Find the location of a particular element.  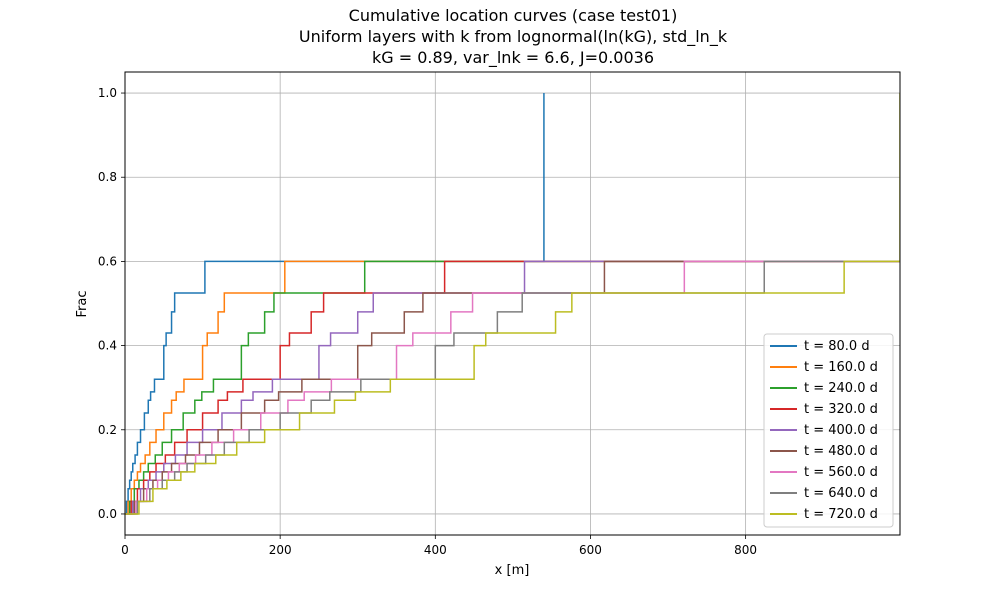

chart-title-line-3: kG = 0.89, var_lnk = 6.6, J=0.0036 is located at coordinates (513, 57).